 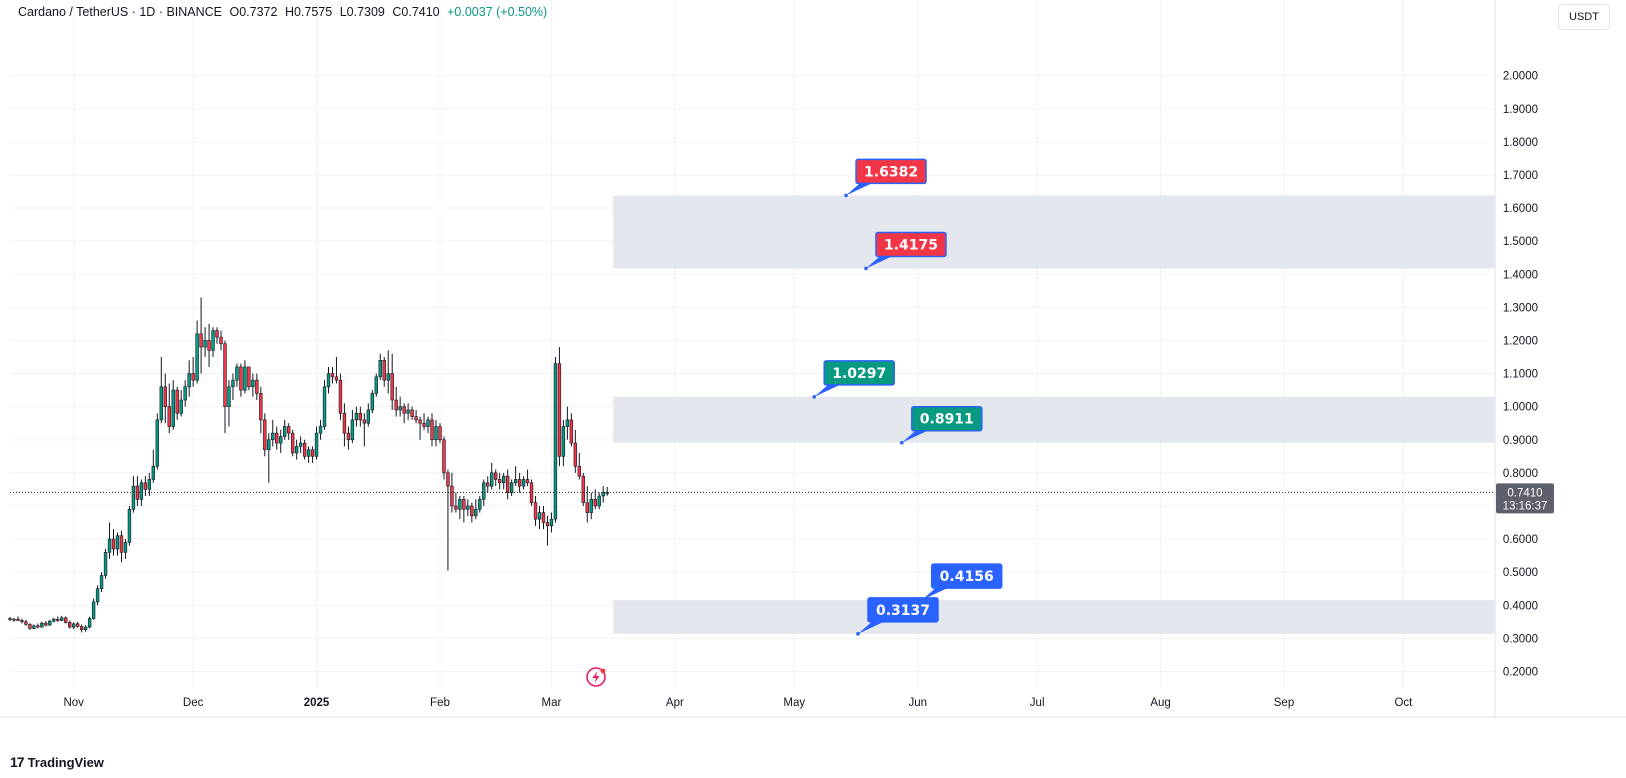 What do you see at coordinates (1520, 341) in the screenshot?
I see `y-tick-label: 1.2000` at bounding box center [1520, 341].